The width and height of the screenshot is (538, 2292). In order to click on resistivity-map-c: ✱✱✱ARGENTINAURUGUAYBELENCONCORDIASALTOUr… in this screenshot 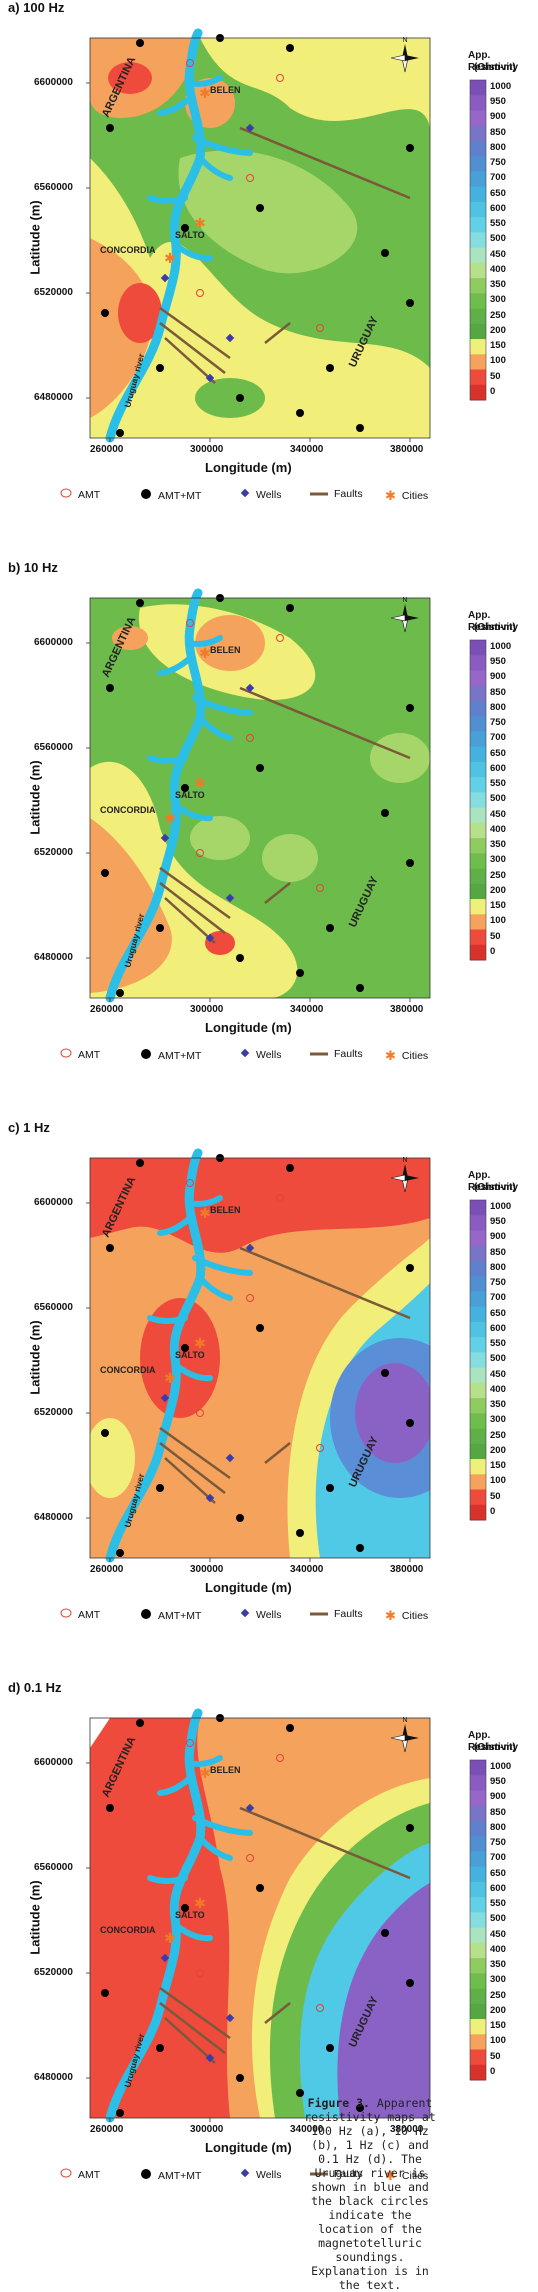, I will do `click(286, 1355)`.